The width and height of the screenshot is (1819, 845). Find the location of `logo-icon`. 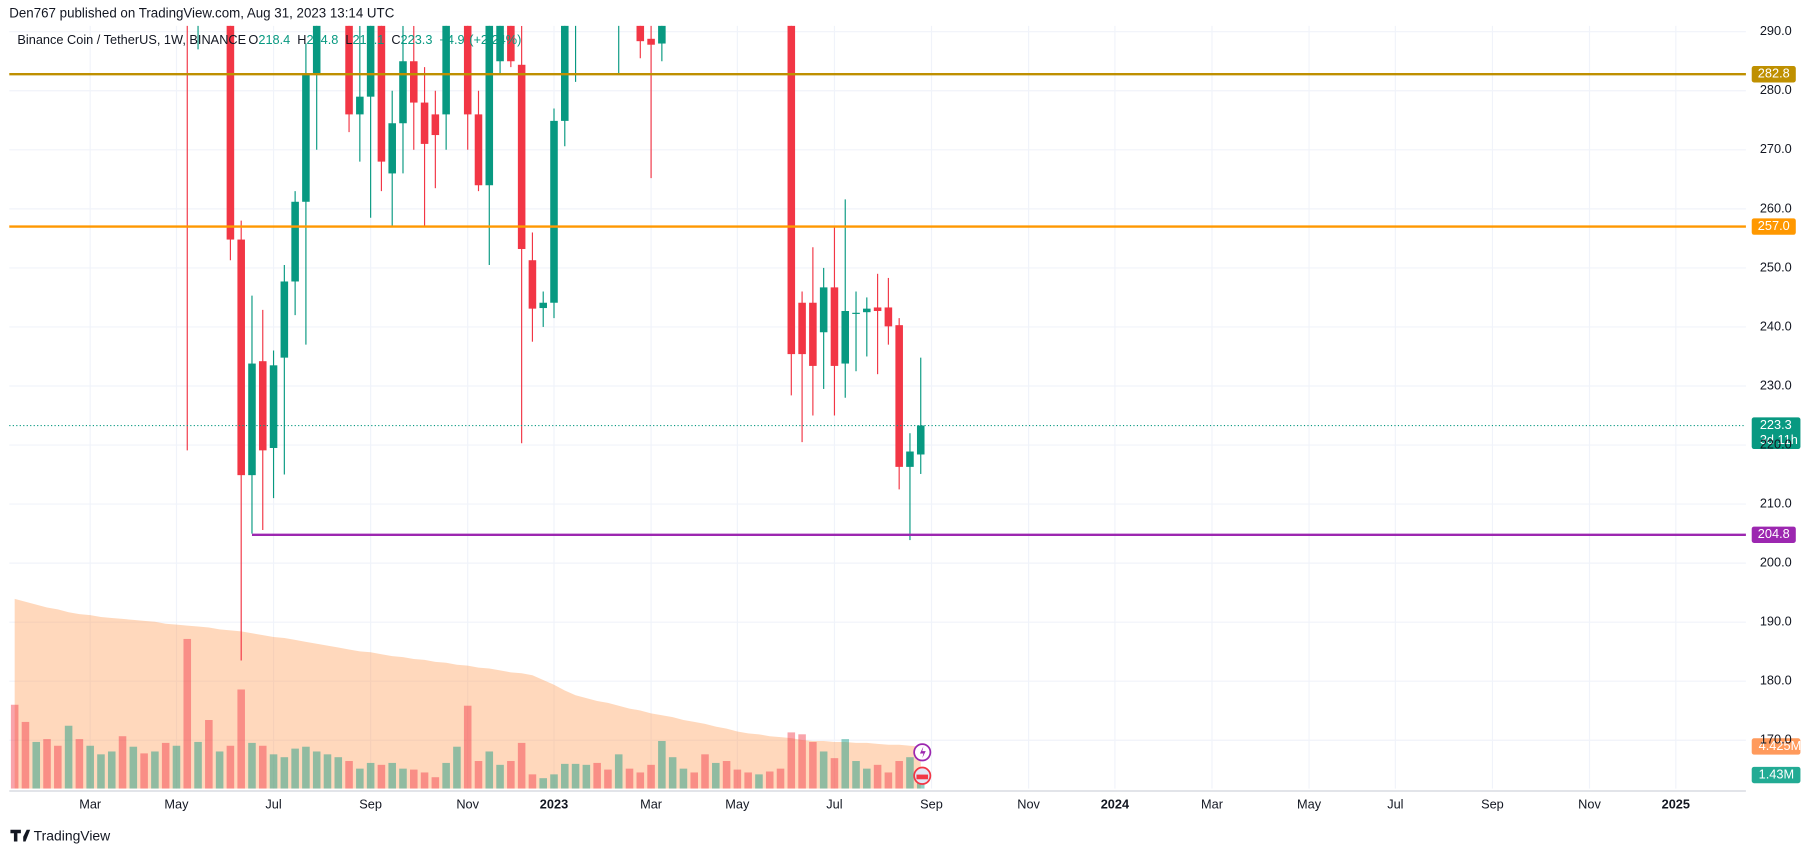

logo-icon is located at coordinates (20, 835).